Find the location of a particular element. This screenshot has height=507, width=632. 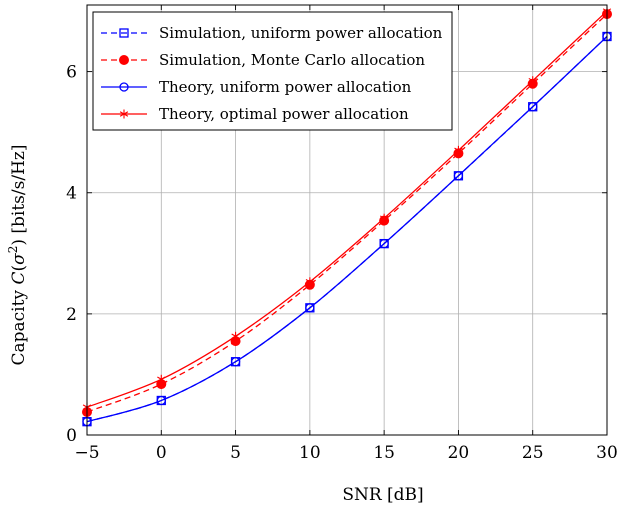

x-tick-label: −5 is located at coordinates (86, 453).